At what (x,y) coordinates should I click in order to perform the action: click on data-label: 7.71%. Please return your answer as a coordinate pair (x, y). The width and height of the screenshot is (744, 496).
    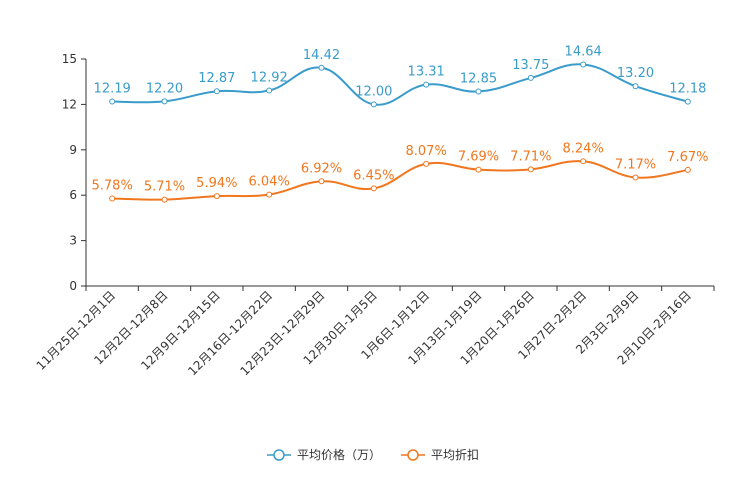
    Looking at the image, I should click on (530, 156).